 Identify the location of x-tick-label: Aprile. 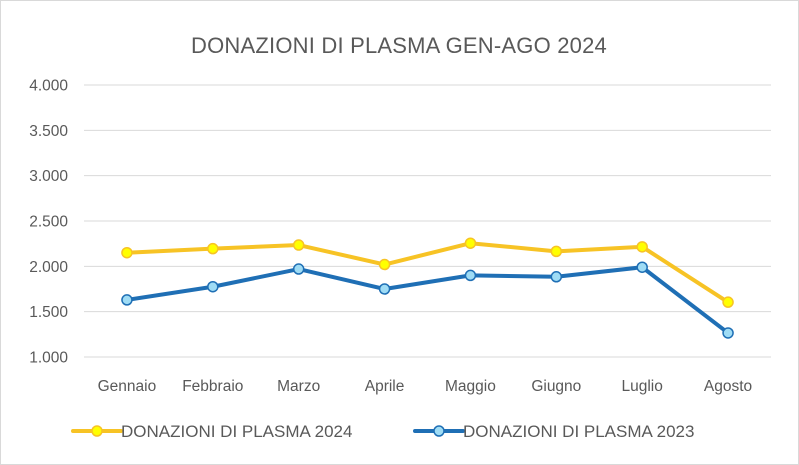
(385, 386).